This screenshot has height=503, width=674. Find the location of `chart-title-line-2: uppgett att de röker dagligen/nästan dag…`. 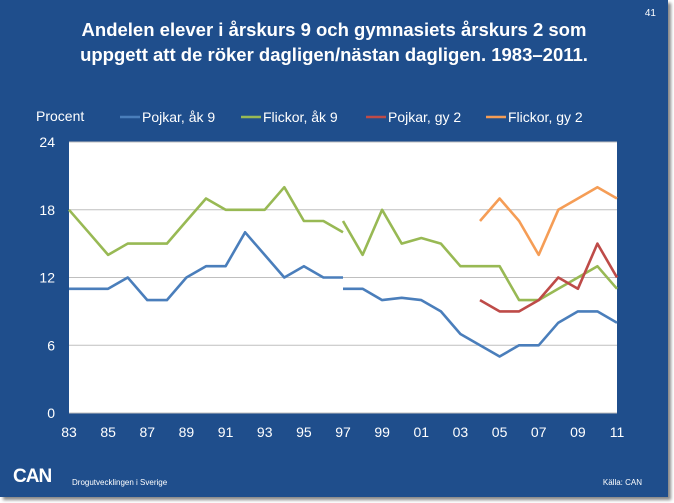

chart-title-line-2: uppgett att de röker dagligen/nästan dag… is located at coordinates (334, 54).